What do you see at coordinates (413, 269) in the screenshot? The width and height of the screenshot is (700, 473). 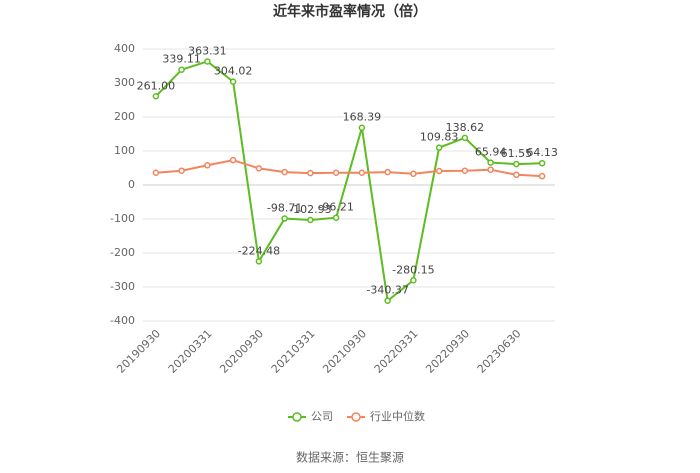 I see `data-label: -280.15` at bounding box center [413, 269].